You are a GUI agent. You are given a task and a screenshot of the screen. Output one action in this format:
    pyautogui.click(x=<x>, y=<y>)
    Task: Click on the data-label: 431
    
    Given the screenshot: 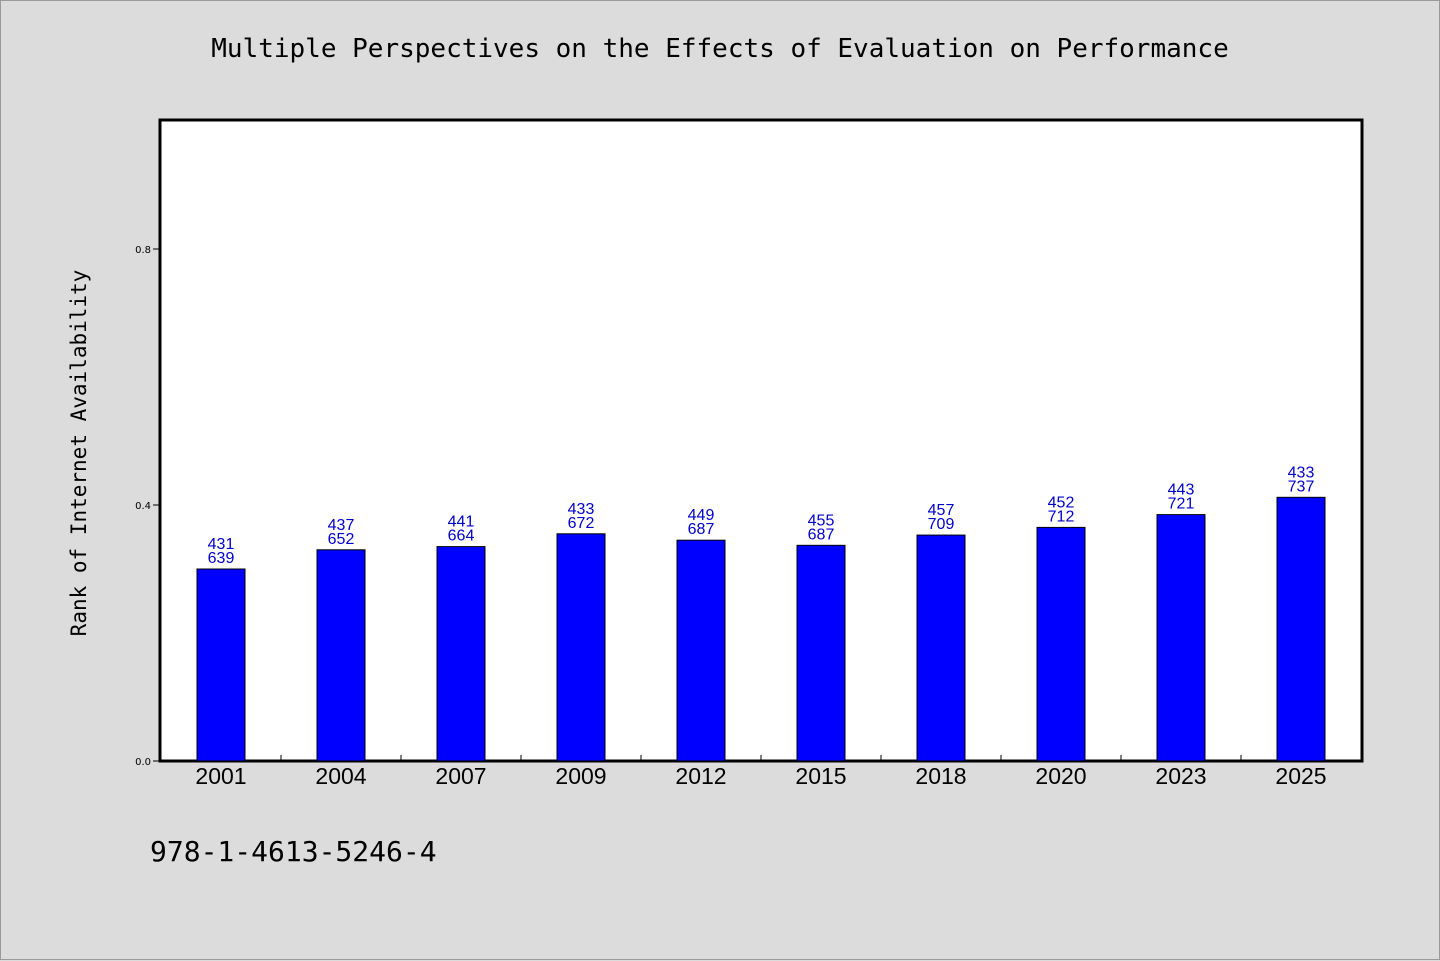 What is the action you would take?
    pyautogui.click(x=221, y=544)
    